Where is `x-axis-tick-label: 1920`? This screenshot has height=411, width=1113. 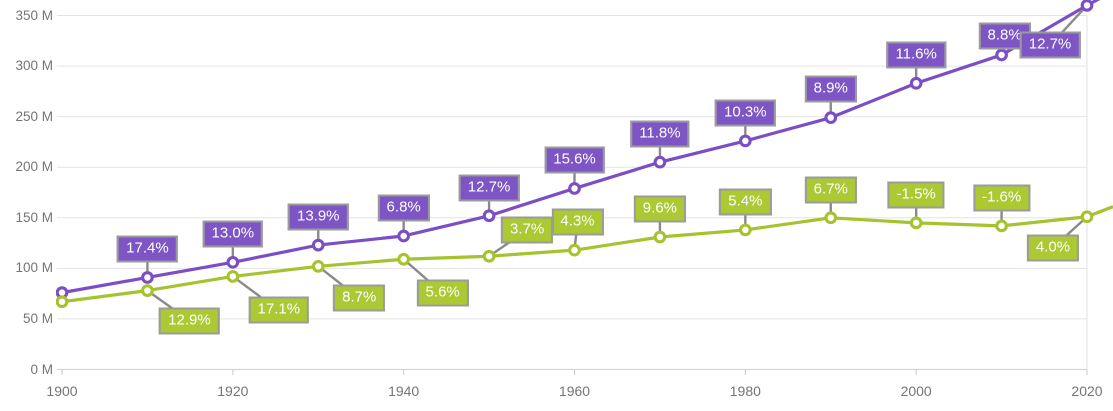
x-axis-tick-label: 1920 is located at coordinates (233, 391).